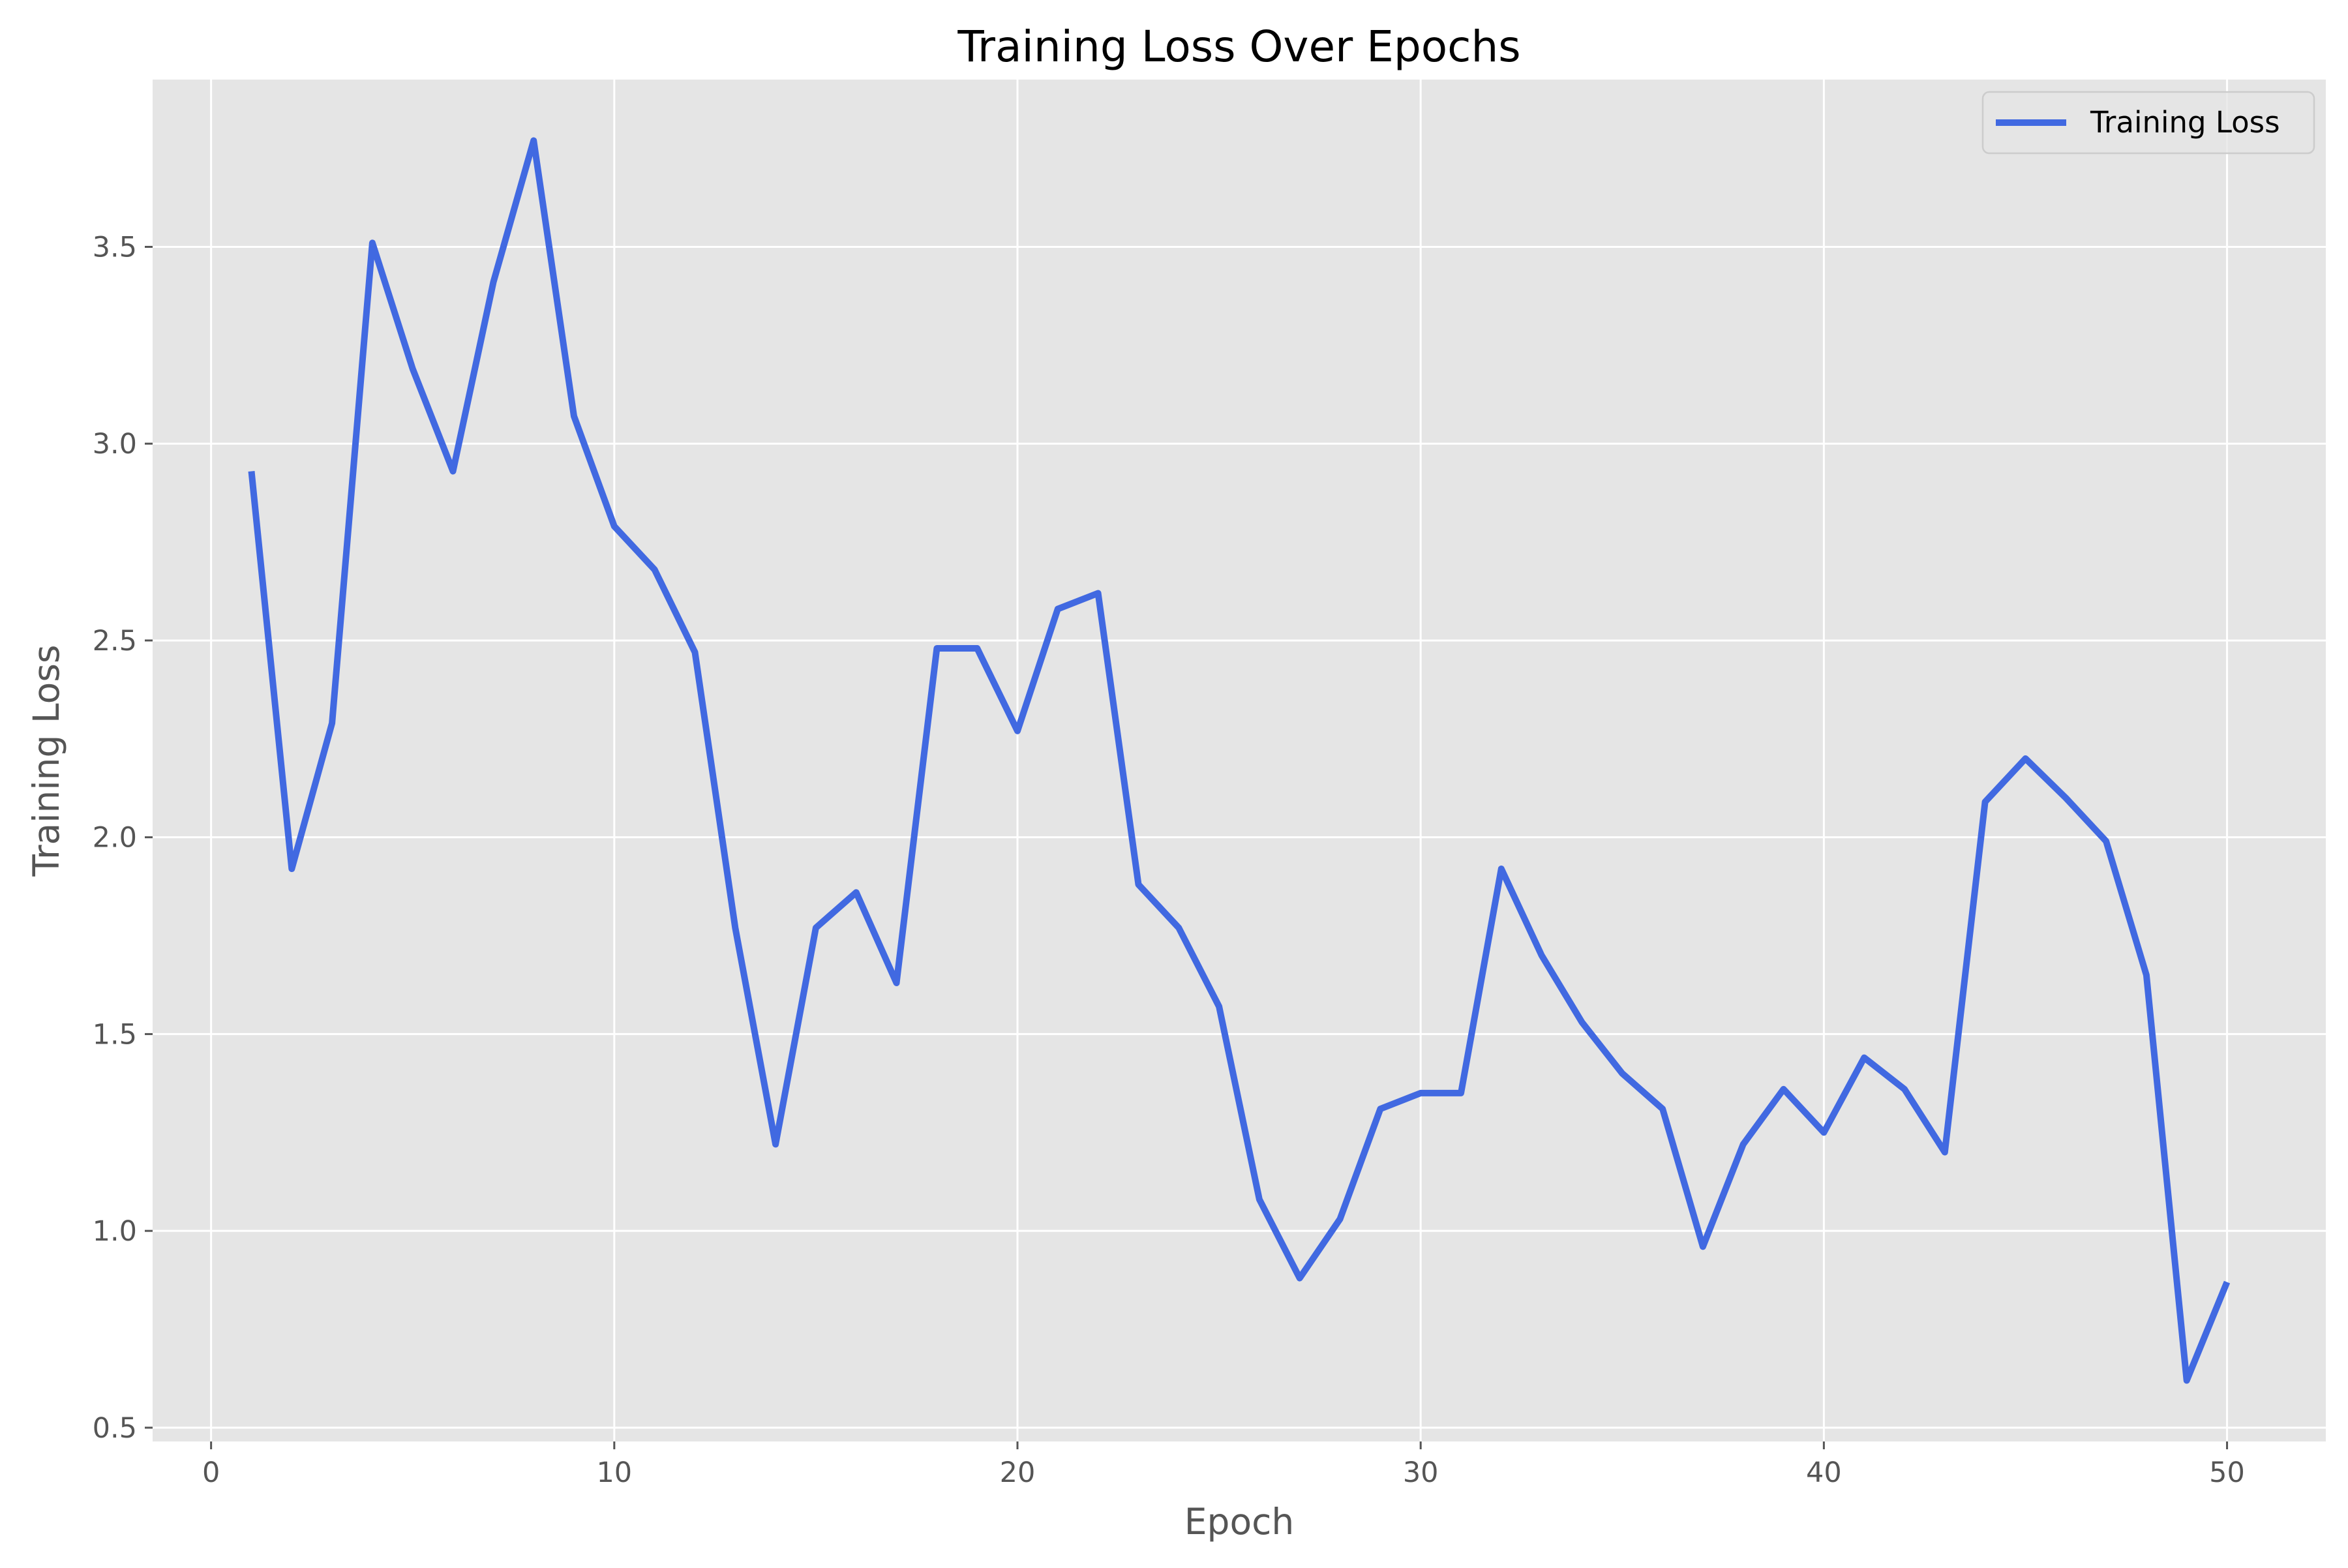 This screenshot has width=2348, height=1568. I want to click on legend-box, so click(2148, 123).